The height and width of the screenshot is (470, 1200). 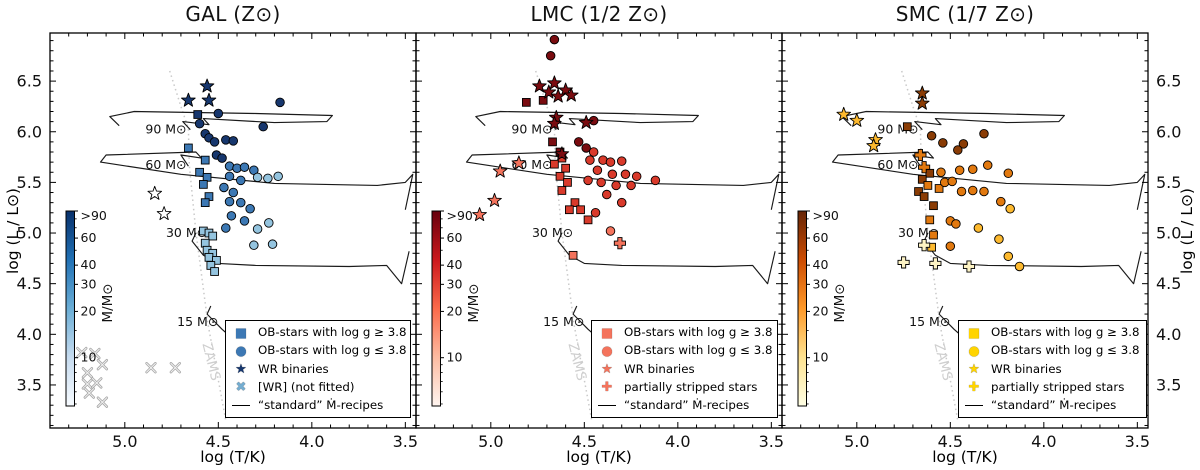 What do you see at coordinates (1168, 182) in the screenshot?
I see `y-tick-label-right: 5.5` at bounding box center [1168, 182].